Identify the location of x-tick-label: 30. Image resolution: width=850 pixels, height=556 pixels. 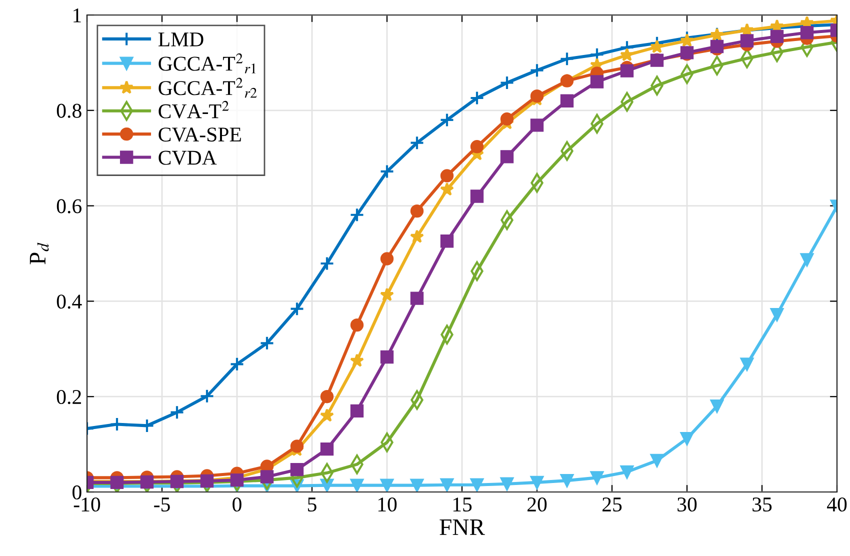
(687, 504).